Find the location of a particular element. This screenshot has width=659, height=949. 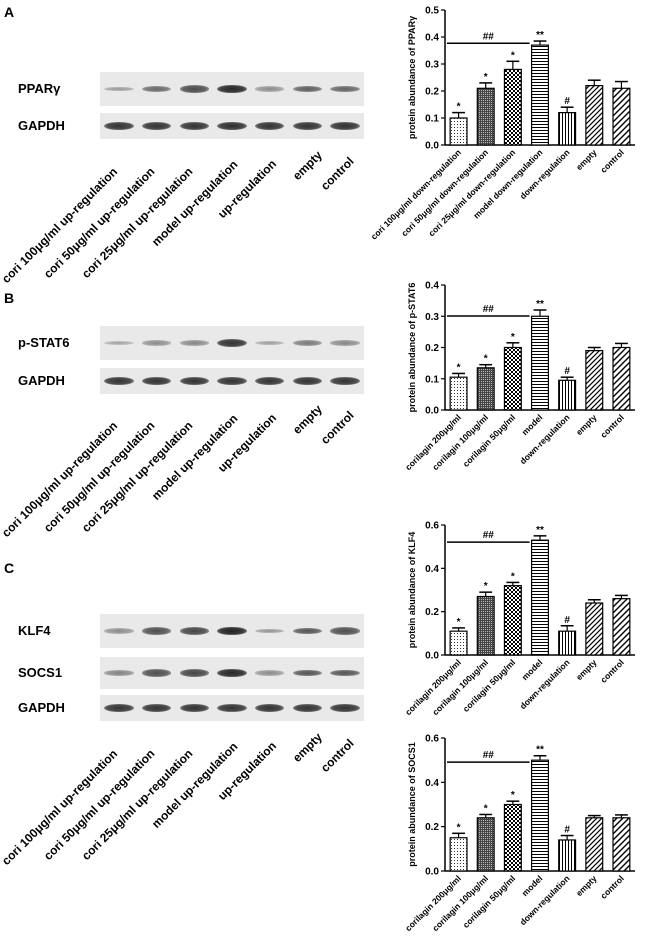

category-label: model is located at coordinates (532, 424).